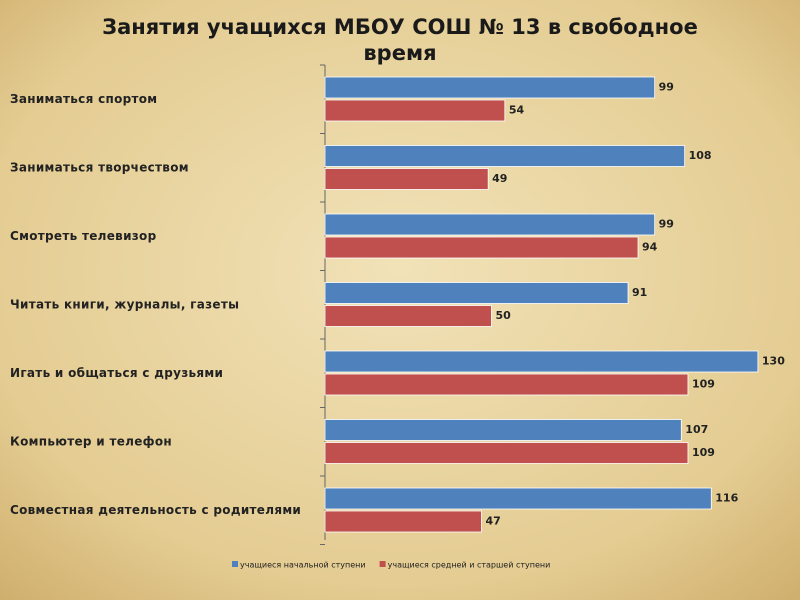 Image resolution: width=800 pixels, height=600 pixels. Describe the element at coordinates (493, 521) in the screenshot. I see `value-label: 47` at that location.